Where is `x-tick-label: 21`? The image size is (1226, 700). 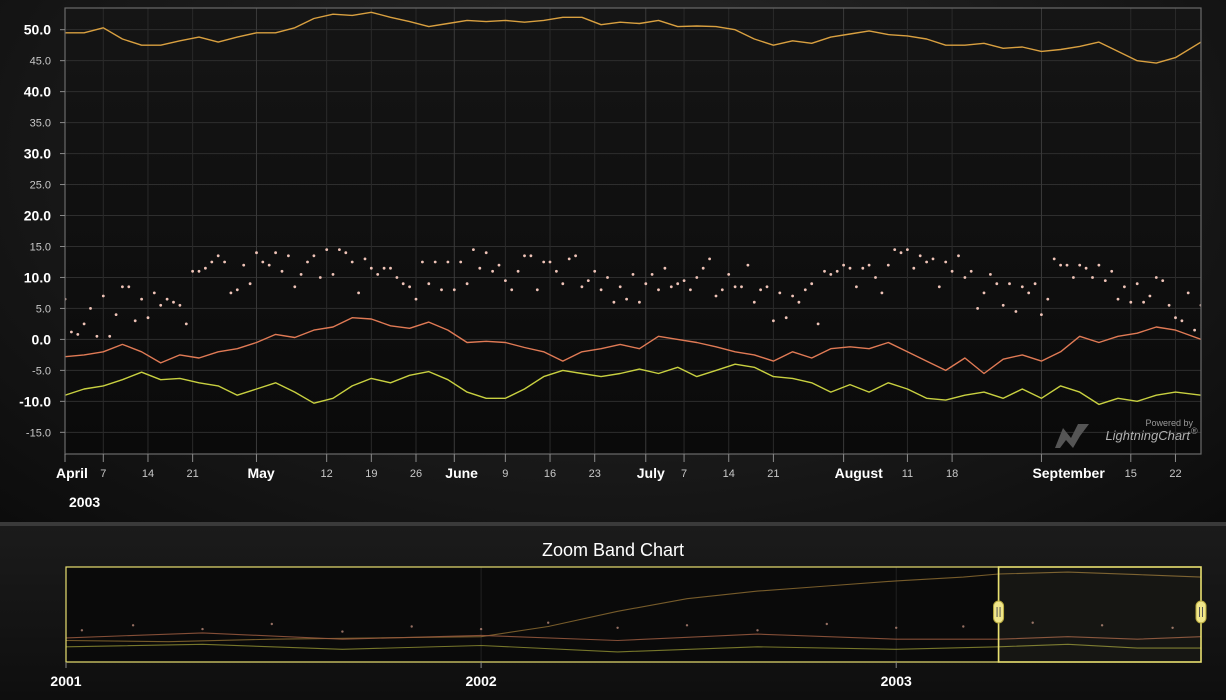
x-tick-label: 21 is located at coordinates (773, 474).